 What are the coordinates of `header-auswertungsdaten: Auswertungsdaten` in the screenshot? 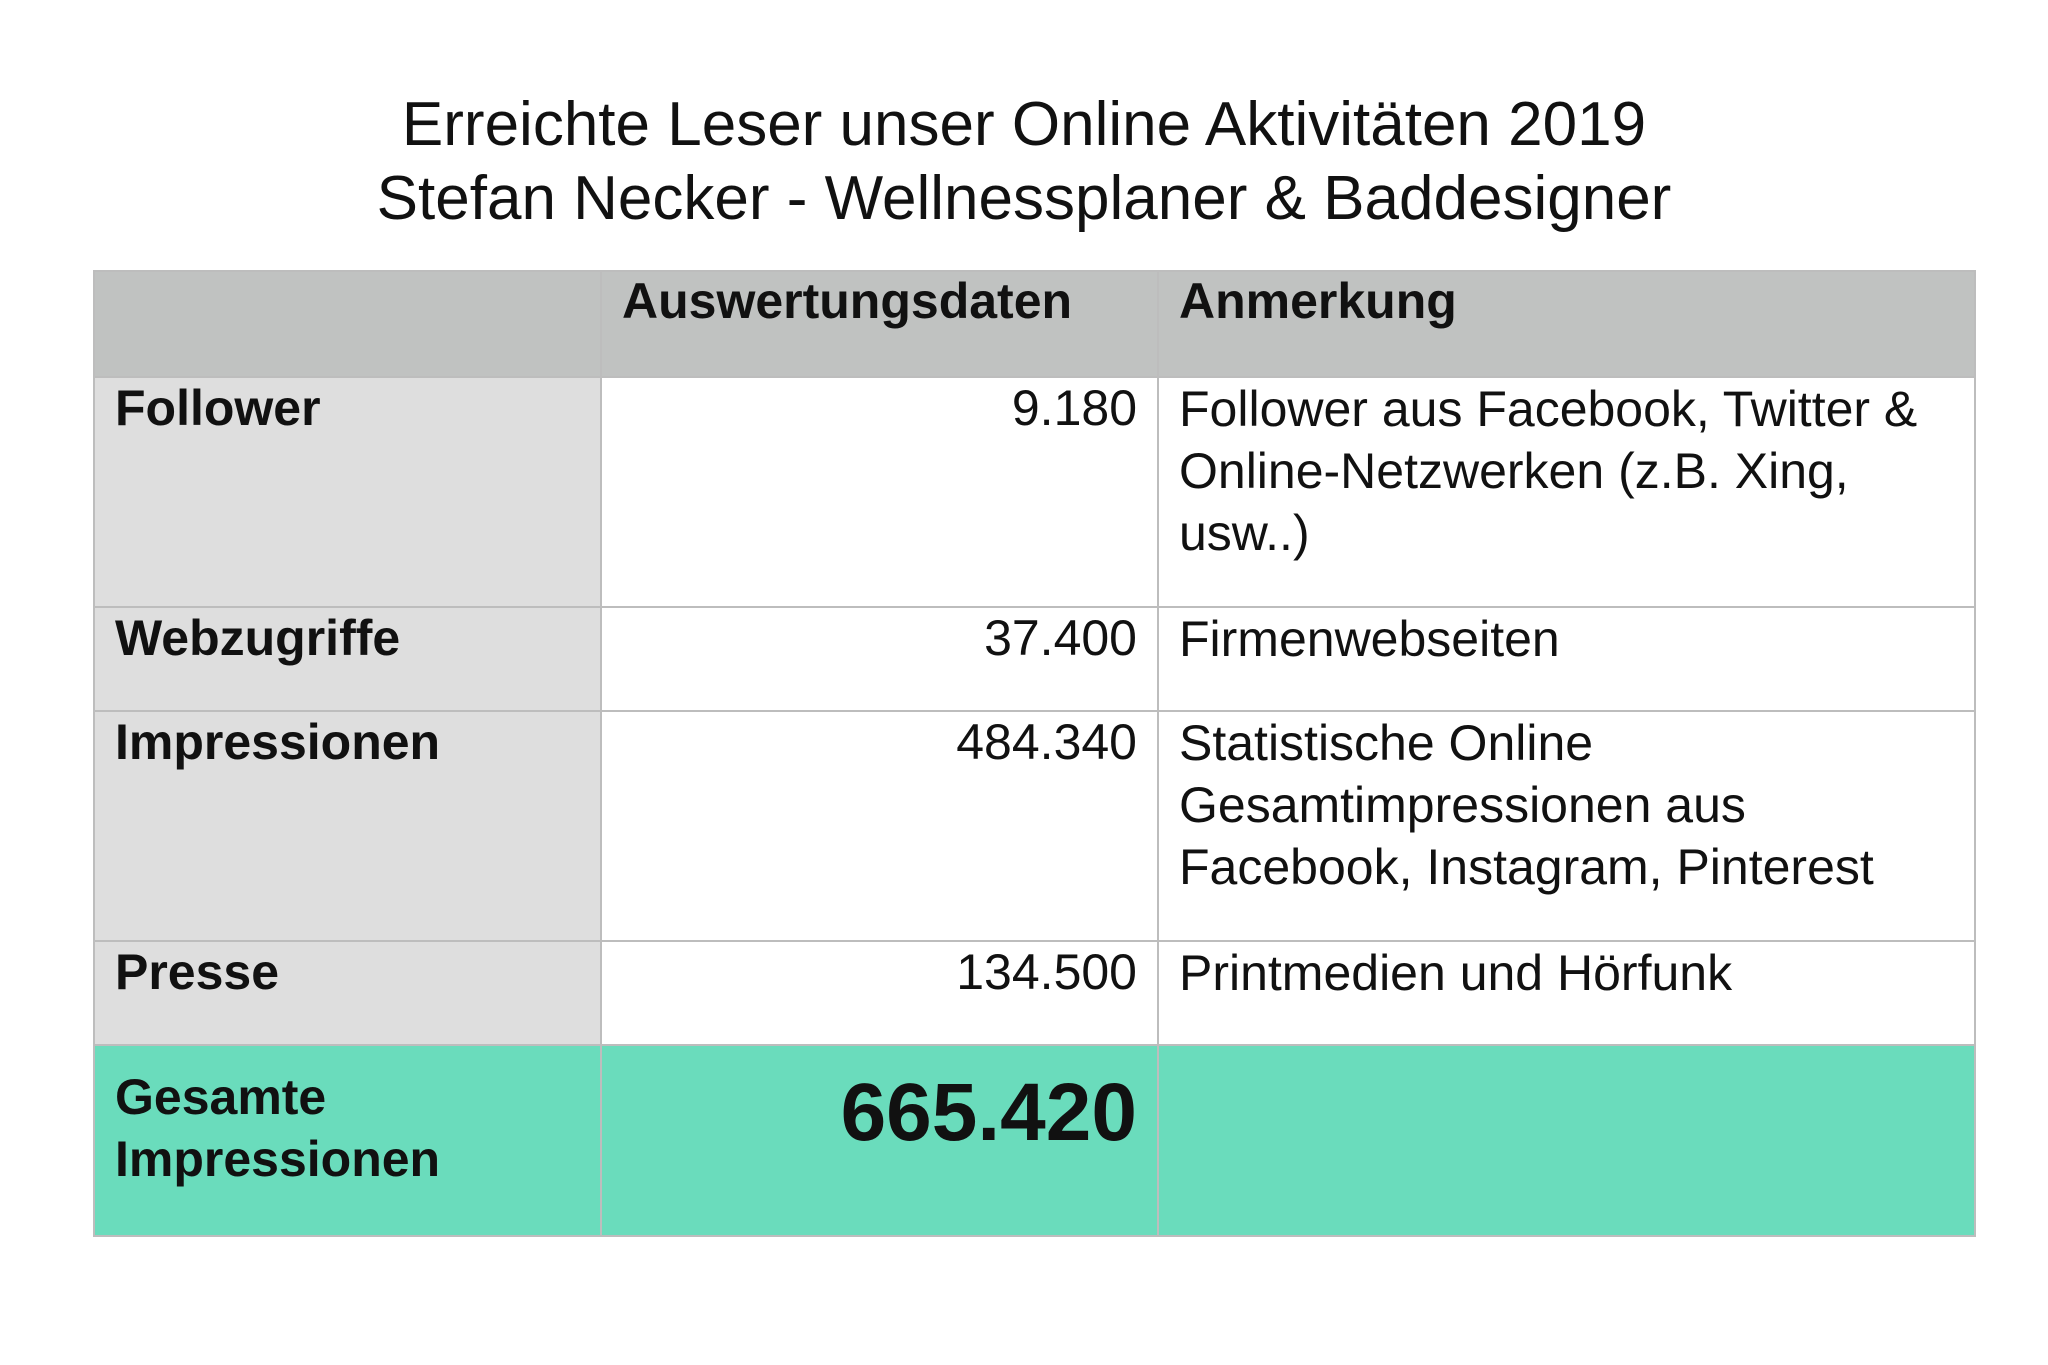 It's located at (879, 324).